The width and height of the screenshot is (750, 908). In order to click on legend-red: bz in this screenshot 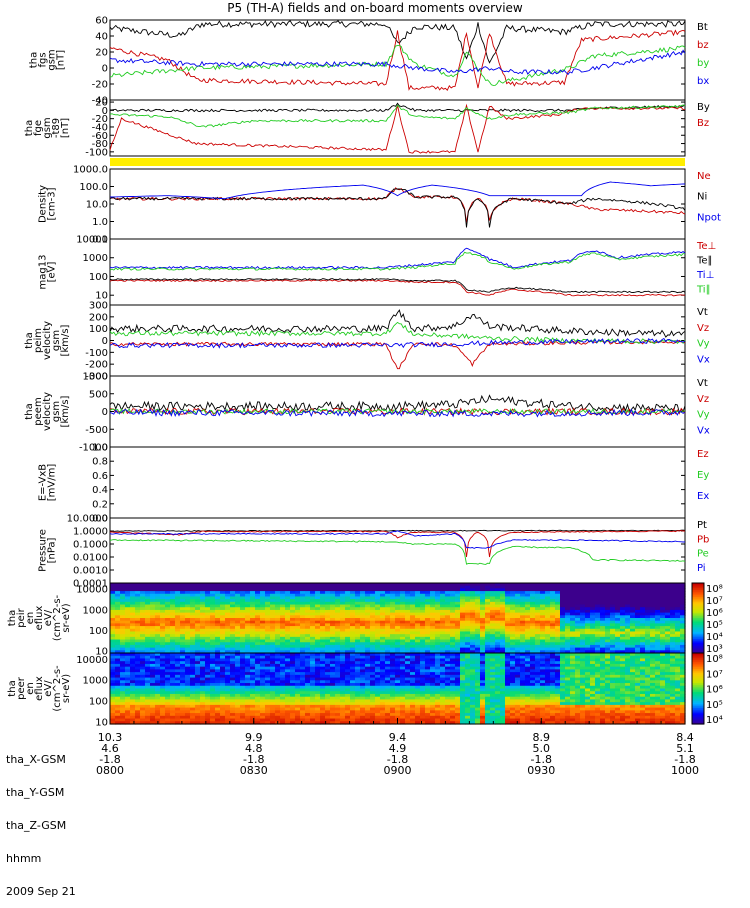, I will do `click(703, 45)`.